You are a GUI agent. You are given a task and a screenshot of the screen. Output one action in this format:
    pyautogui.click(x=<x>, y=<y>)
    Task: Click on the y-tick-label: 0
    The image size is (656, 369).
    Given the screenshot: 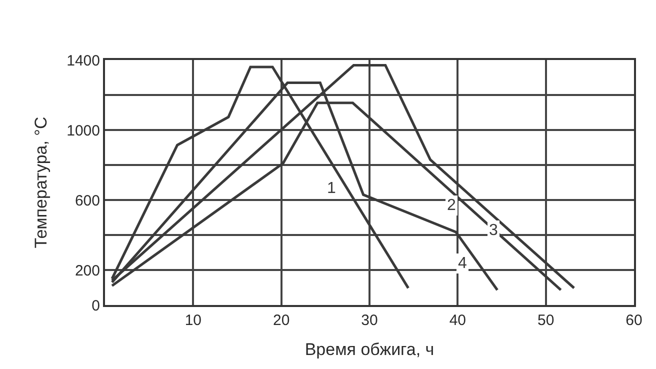 What is the action you would take?
    pyautogui.click(x=96, y=305)
    